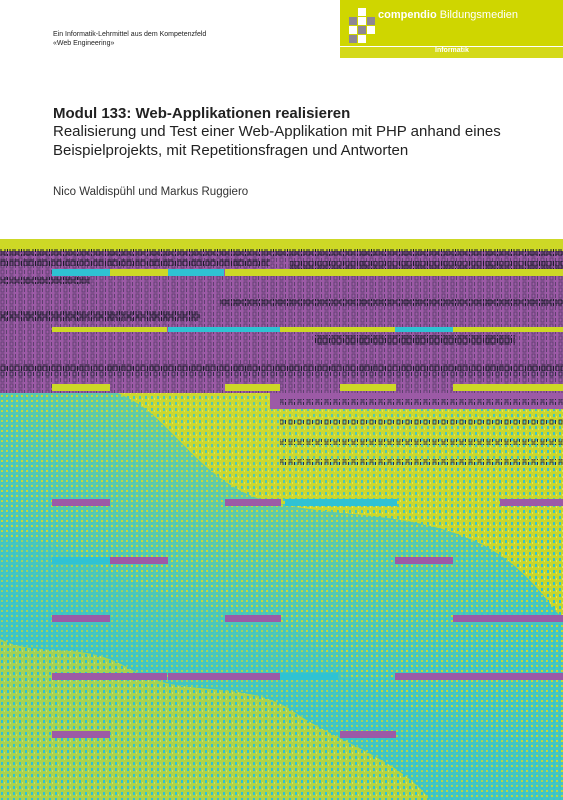 Image resolution: width=563 pixels, height=800 pixels. I want to click on publisher-band: compendio Bildungsmedien Informatik, so click(451, 29).